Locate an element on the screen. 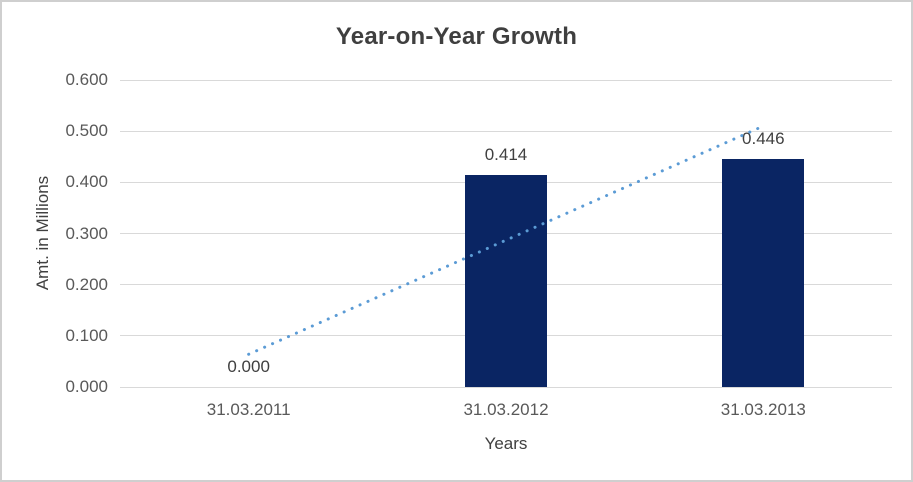 This screenshot has height=482, width=913. x-tick-label: 31.03.2012 is located at coordinates (506, 409).